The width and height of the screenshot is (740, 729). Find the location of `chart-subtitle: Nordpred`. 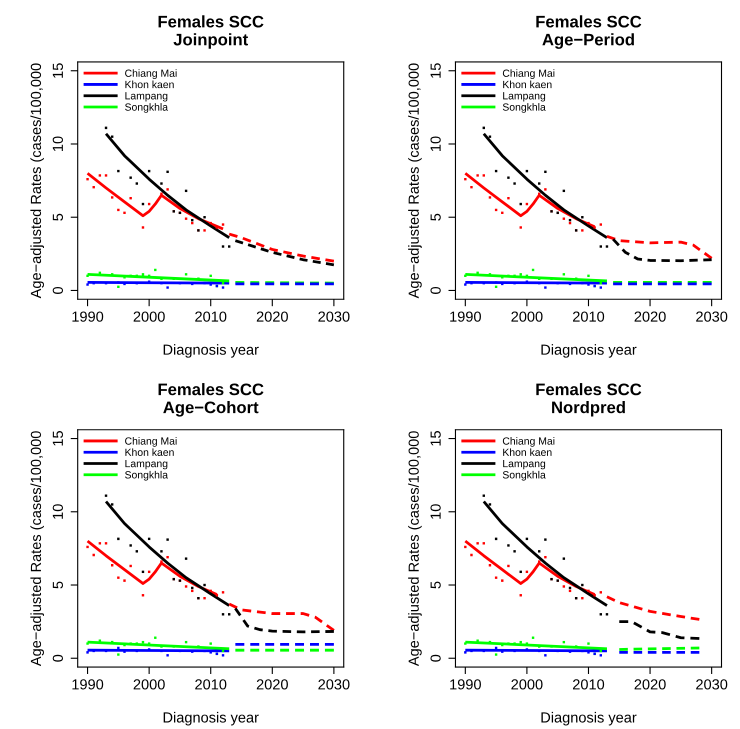

chart-subtitle: Nordpred is located at coordinates (588, 409).